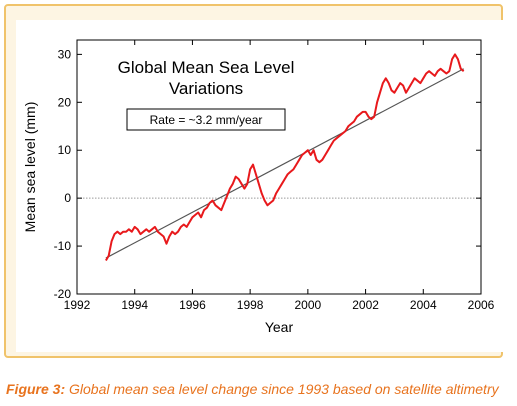 The width and height of the screenshot is (517, 406). Describe the element at coordinates (134, 305) in the screenshot. I see `x-tick-label: 1994` at that location.